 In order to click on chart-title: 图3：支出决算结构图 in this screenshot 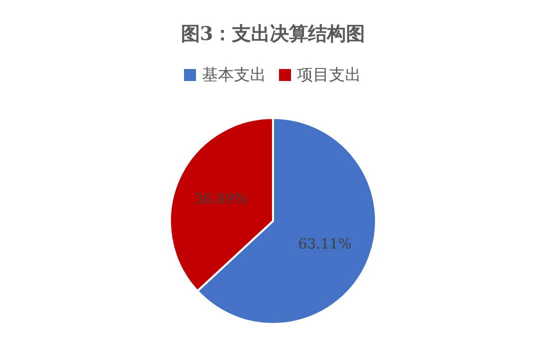, I will do `click(273, 34)`.